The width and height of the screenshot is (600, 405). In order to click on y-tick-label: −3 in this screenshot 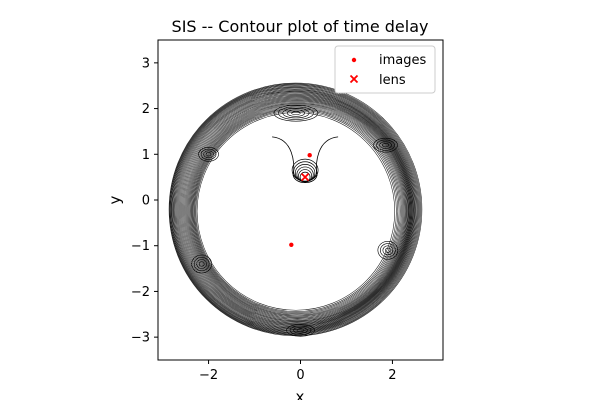, I will do `click(140, 338)`.